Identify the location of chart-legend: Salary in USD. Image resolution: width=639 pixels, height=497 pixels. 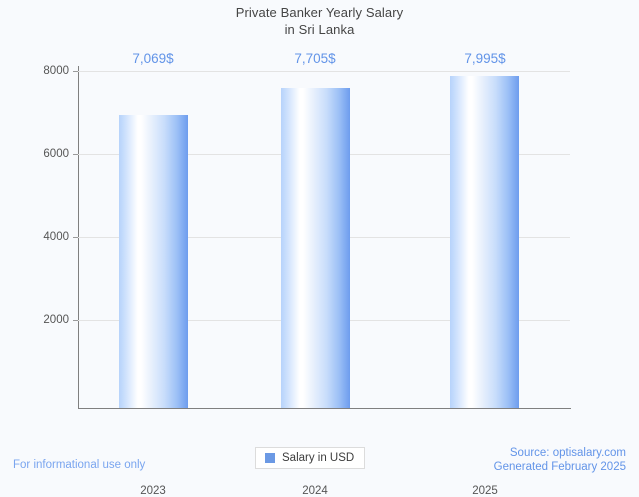
(310, 458).